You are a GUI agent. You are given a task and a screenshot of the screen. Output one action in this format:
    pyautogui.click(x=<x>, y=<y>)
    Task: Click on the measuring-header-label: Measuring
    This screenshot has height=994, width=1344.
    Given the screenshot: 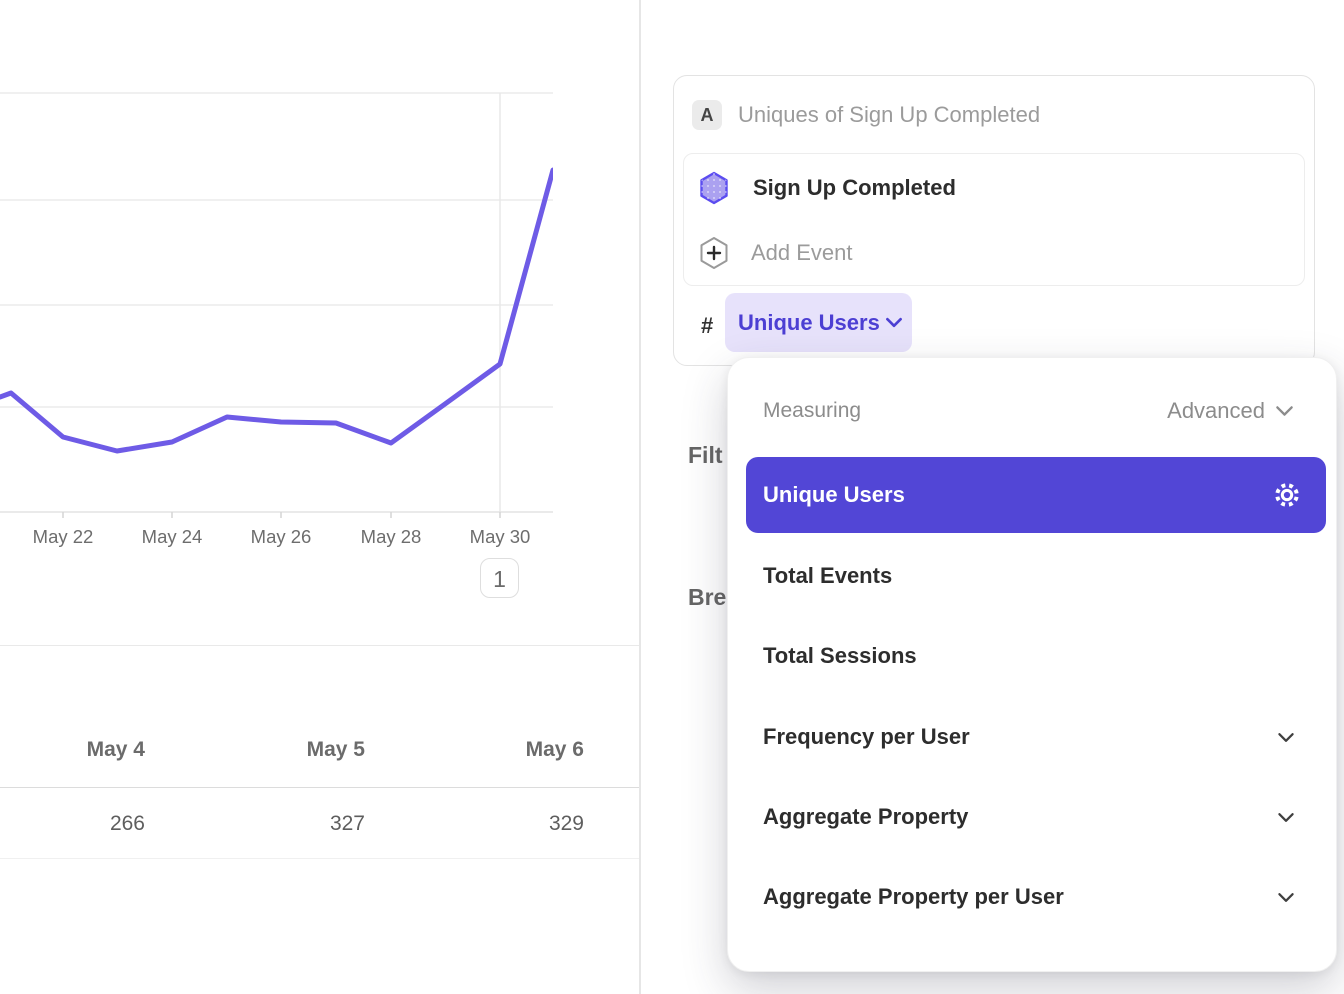 What is the action you would take?
    pyautogui.click(x=812, y=410)
    